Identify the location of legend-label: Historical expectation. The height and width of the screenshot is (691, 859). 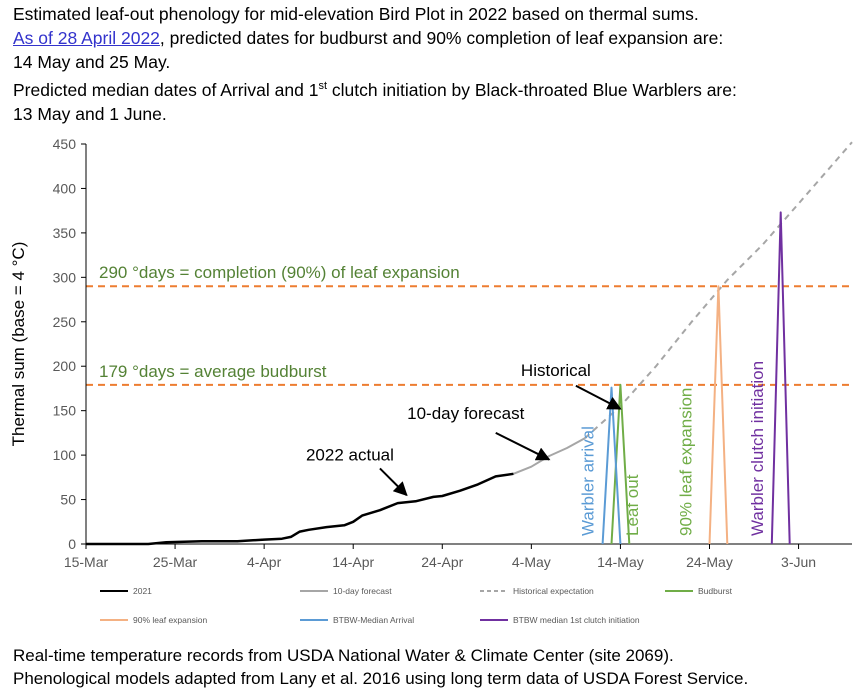
(553, 591).